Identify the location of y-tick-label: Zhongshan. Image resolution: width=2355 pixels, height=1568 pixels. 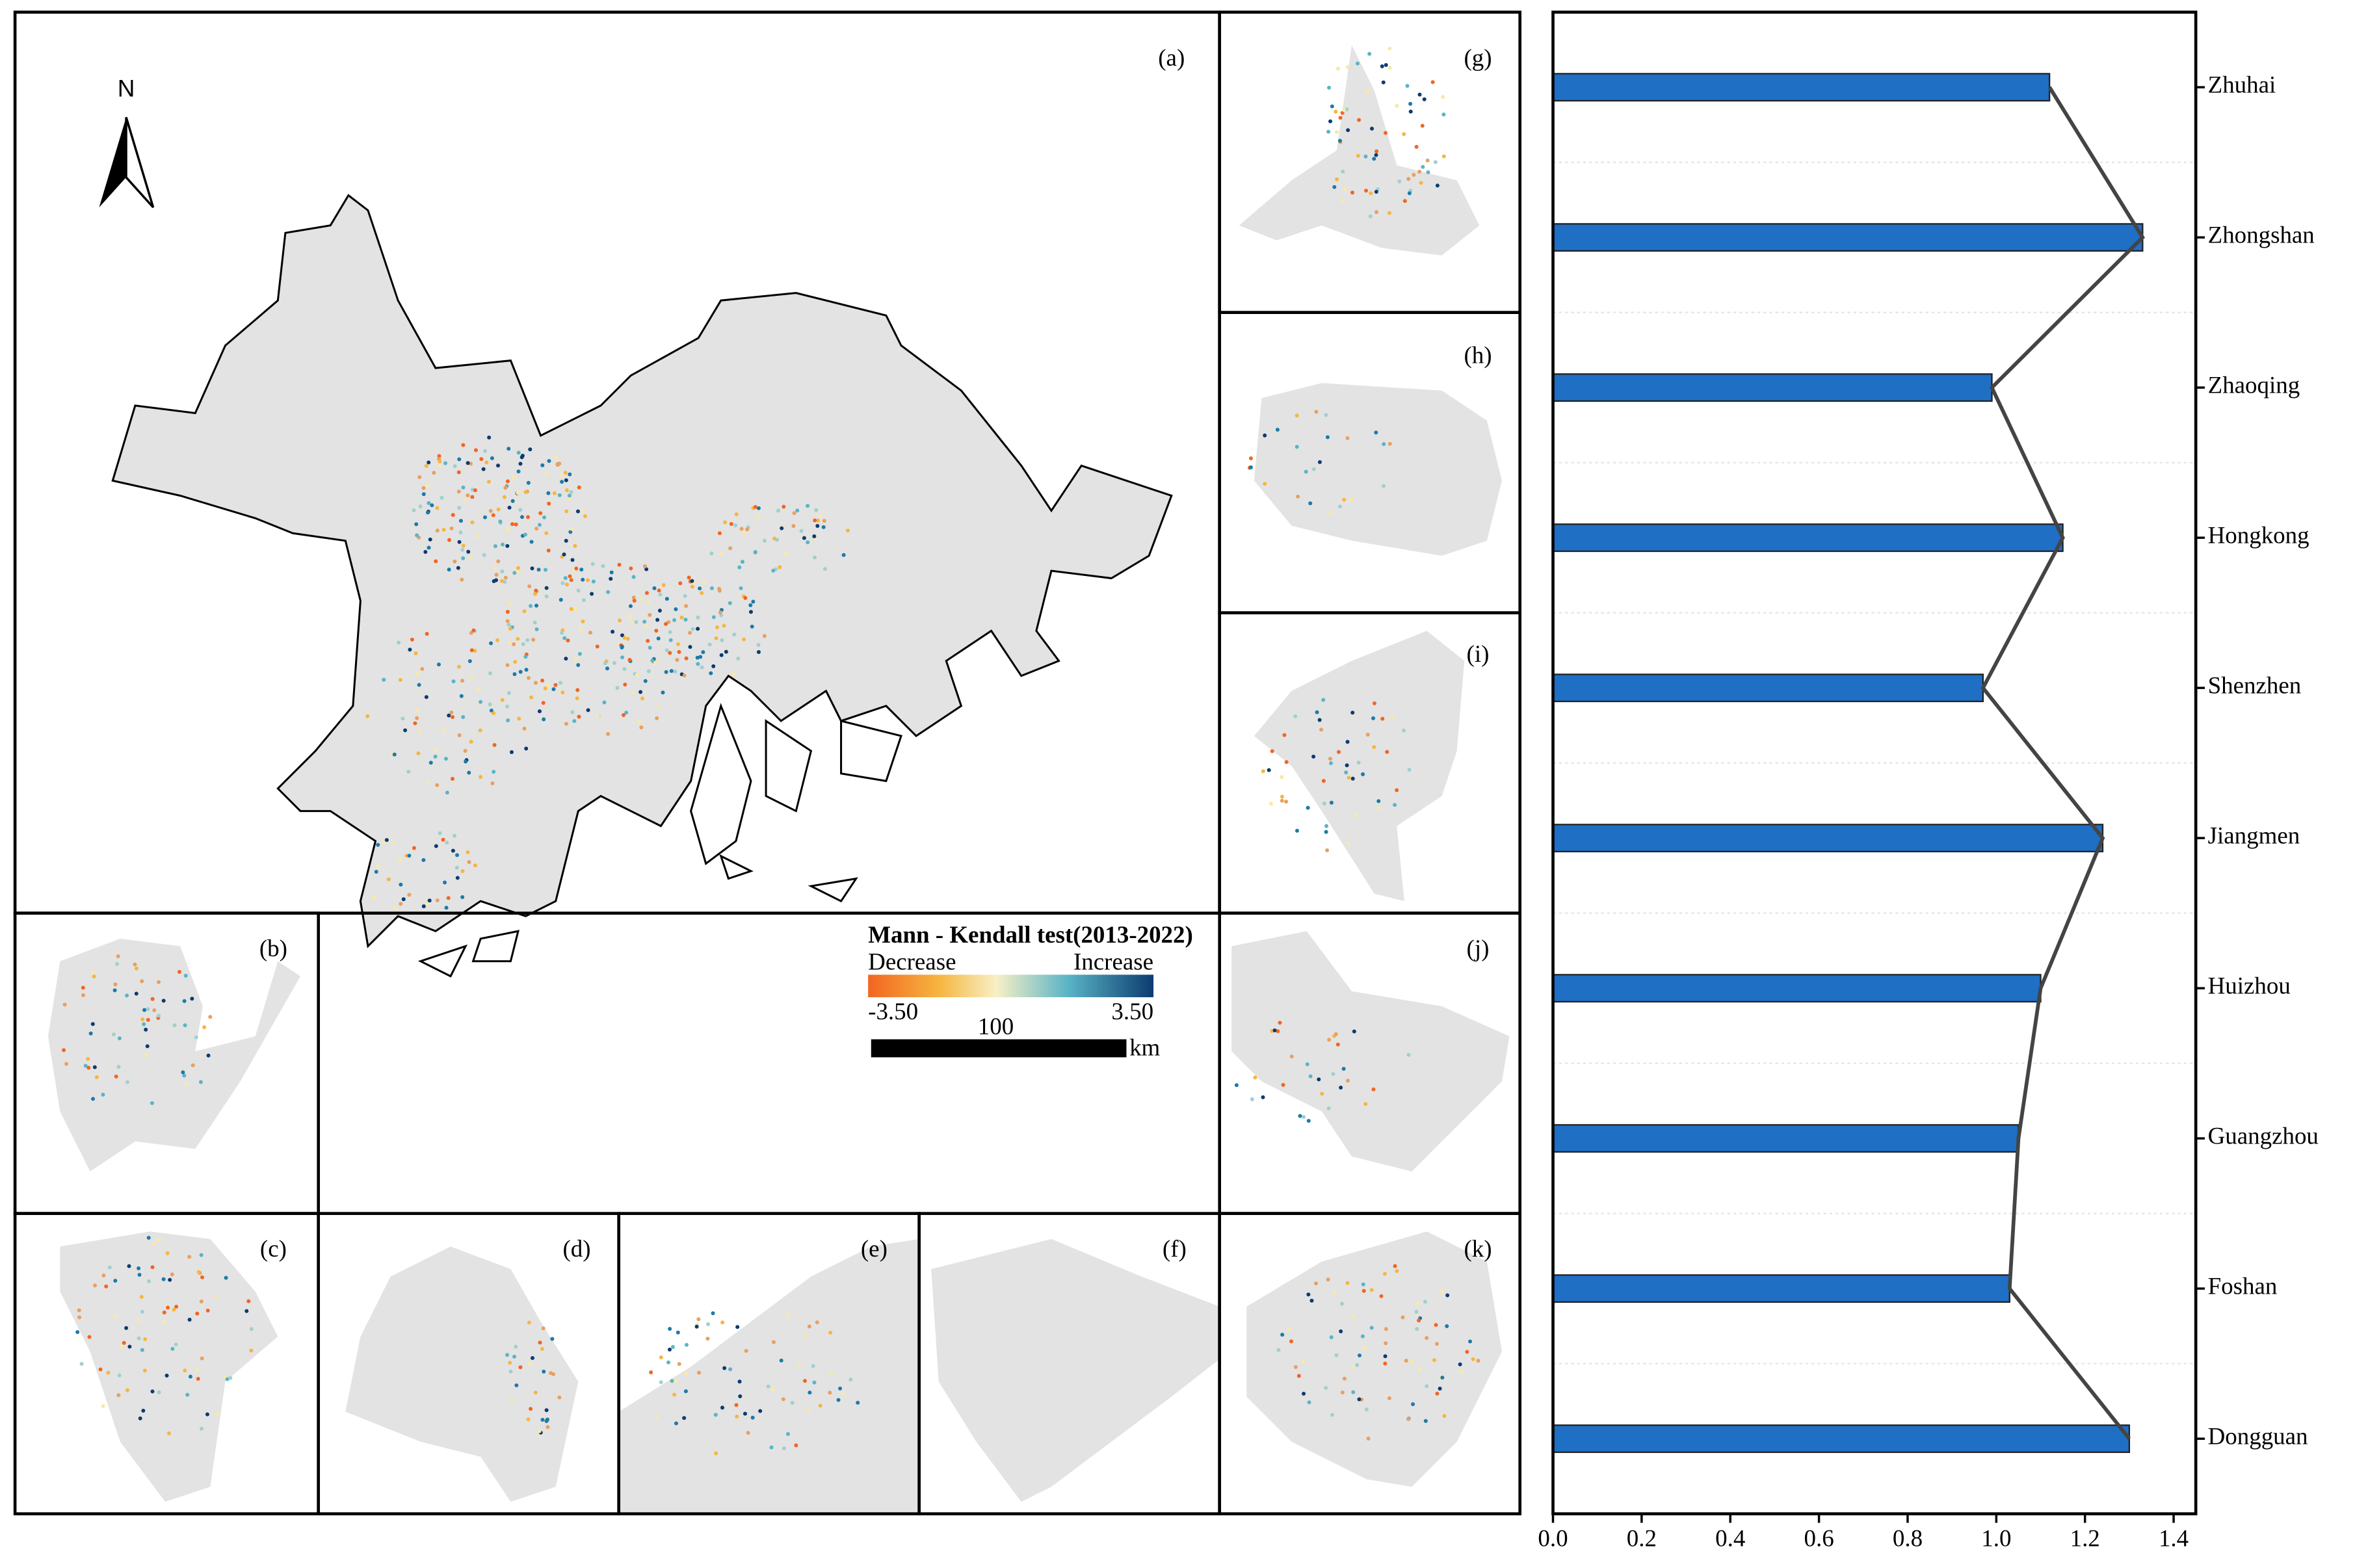
(2262, 235).